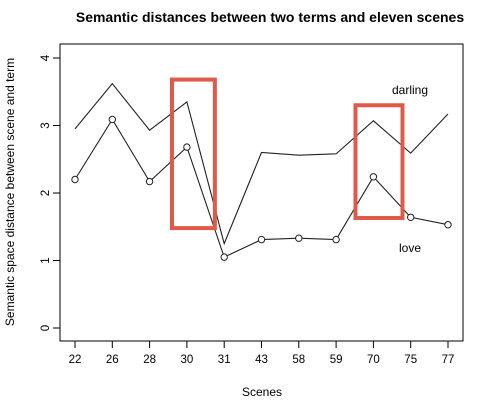  Describe the element at coordinates (112, 360) in the screenshot. I see `x-tick-label-26: 26` at that location.